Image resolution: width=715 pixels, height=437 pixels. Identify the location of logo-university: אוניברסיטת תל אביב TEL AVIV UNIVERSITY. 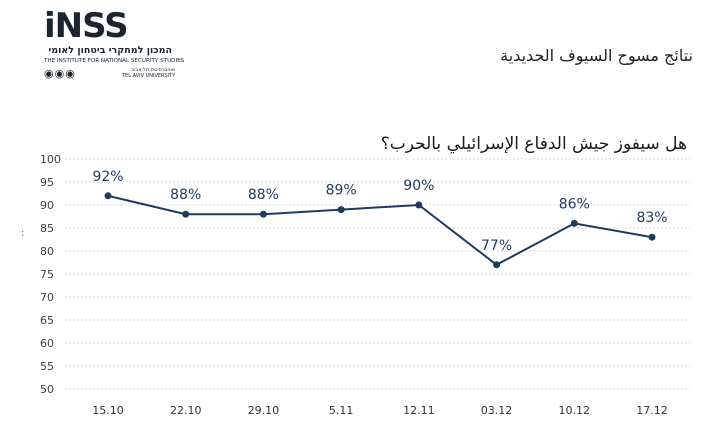
(148, 73).